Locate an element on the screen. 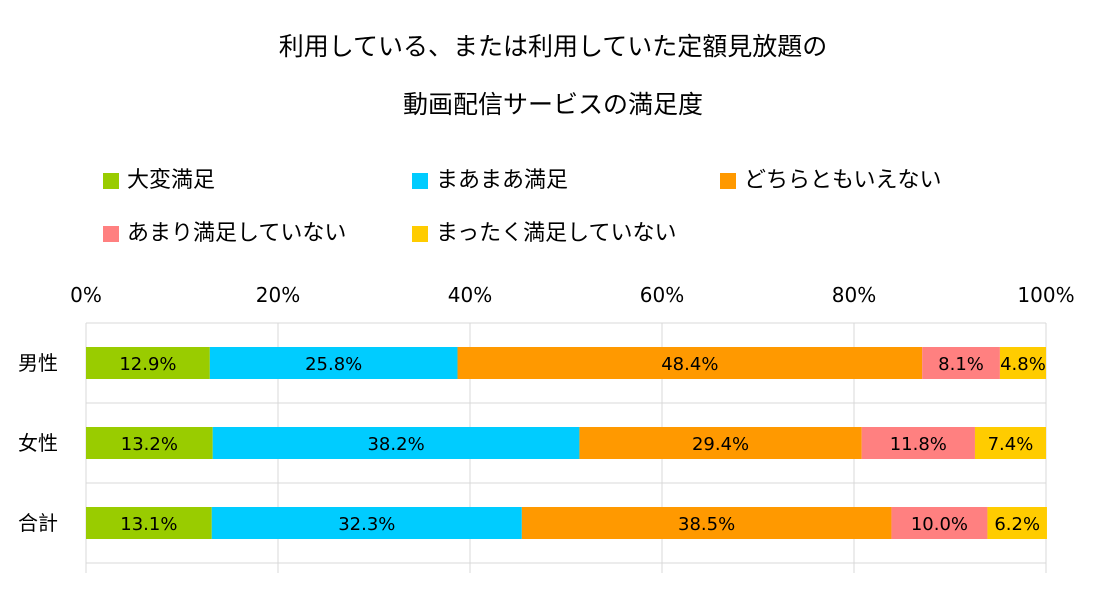 Image resolution: width=1106 pixels, height=600 pixels. data-label: 8.1% is located at coordinates (961, 364).